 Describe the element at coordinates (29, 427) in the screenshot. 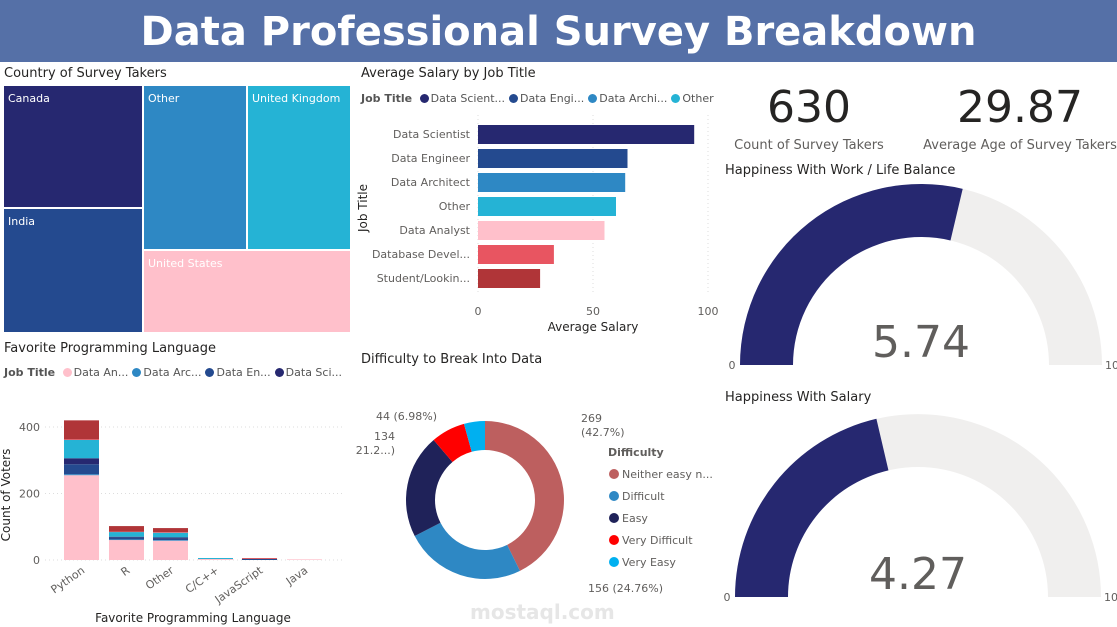

I see `y-tick-label: 400` at that location.